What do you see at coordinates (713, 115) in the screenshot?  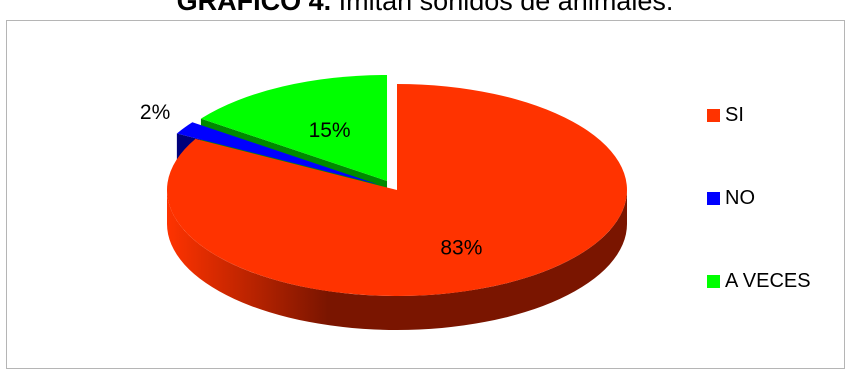 I see `legend-swatch-si` at bounding box center [713, 115].